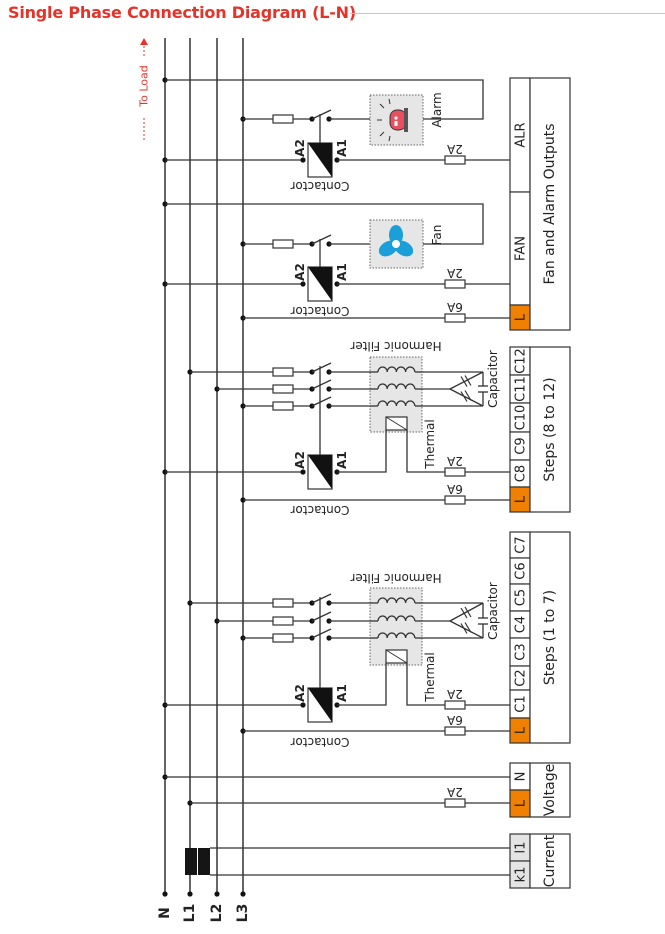  Describe the element at coordinates (165, 913) in the screenshot. I see `bus-label: N` at that location.